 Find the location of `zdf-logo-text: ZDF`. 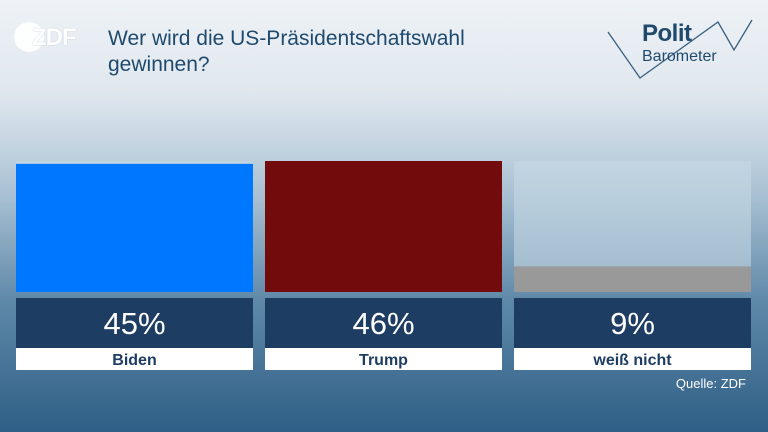

zdf-logo-text: ZDF is located at coordinates (54, 37).